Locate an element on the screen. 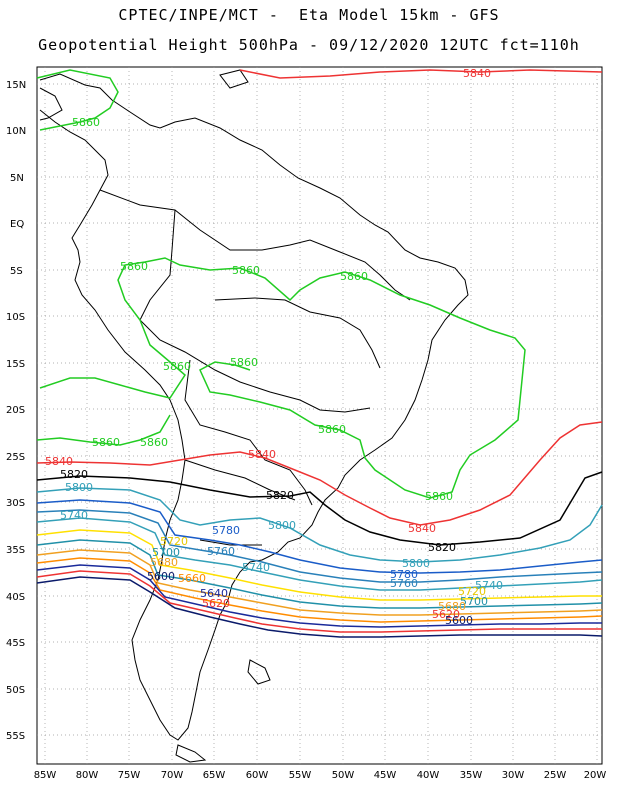 The image size is (618, 800). lon-label: 55W is located at coordinates (300, 775).